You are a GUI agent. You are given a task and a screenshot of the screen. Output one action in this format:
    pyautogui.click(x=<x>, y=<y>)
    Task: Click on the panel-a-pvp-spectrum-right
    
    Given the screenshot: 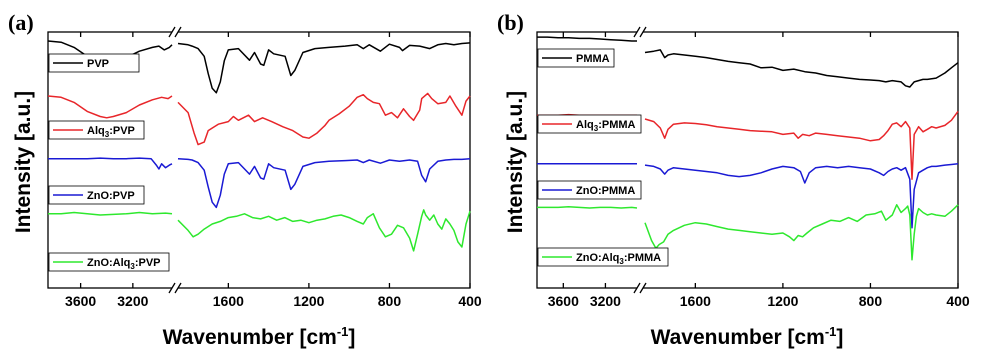 What is the action you would take?
    pyautogui.click(x=324, y=68)
    